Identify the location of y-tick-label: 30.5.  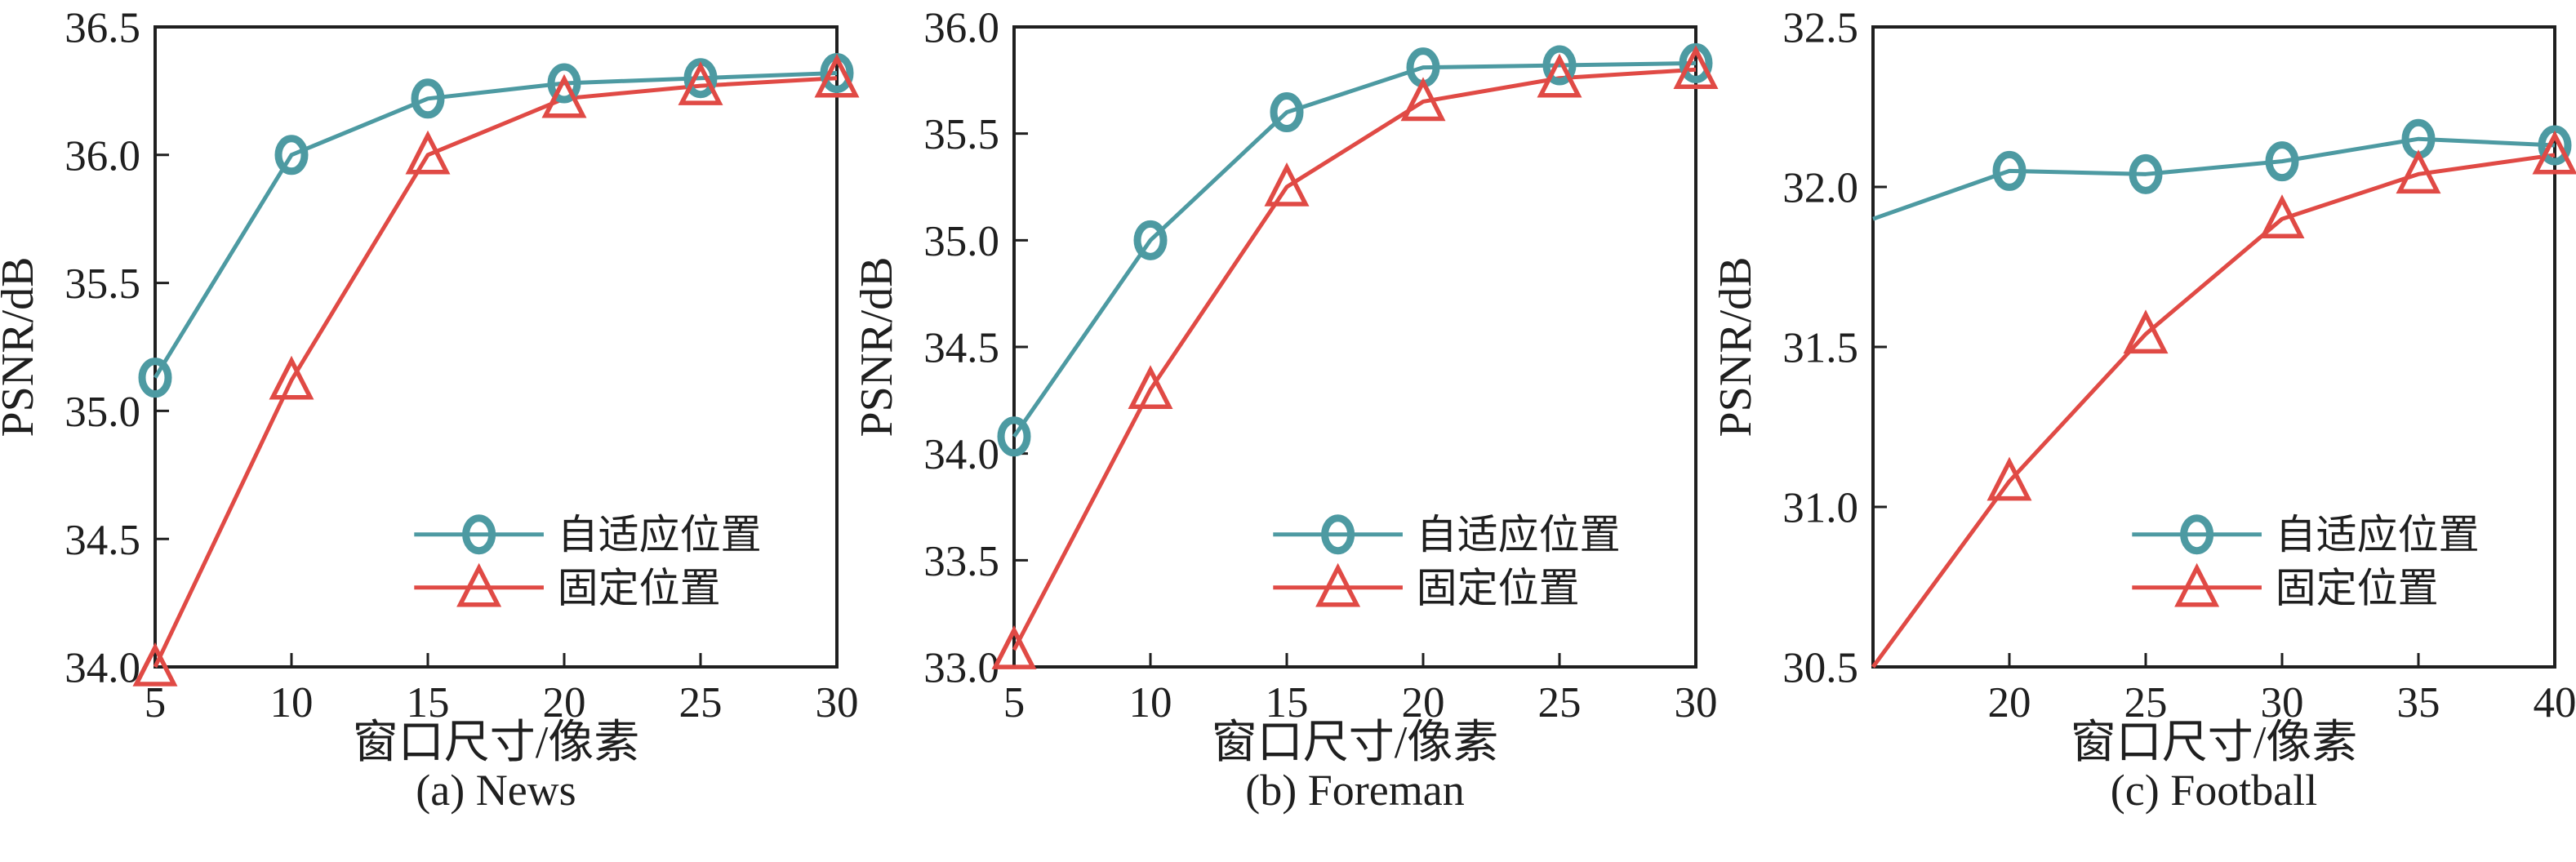
(1820, 668).